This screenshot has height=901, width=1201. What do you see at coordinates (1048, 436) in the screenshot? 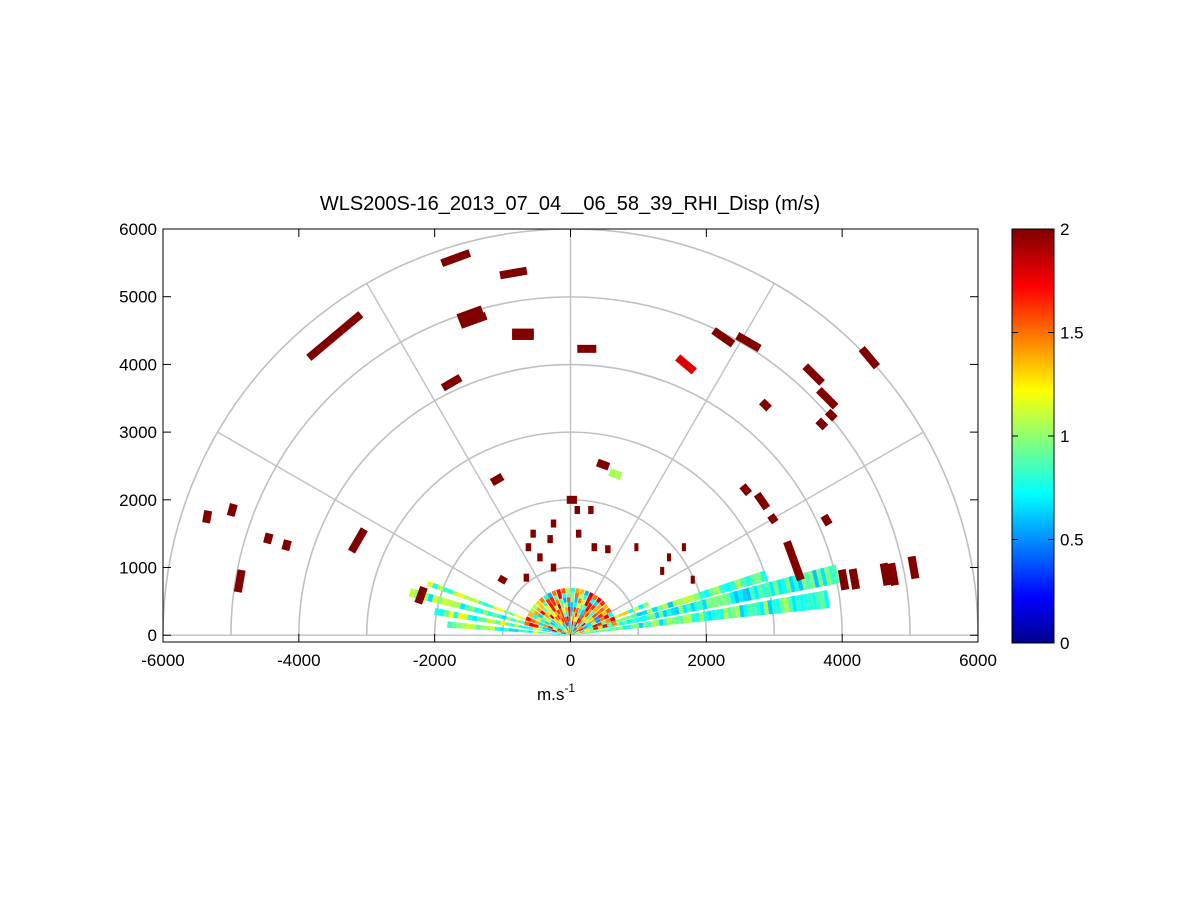
I see `colorbar-ticks: 0 0.5 1 1.5 2` at bounding box center [1048, 436].